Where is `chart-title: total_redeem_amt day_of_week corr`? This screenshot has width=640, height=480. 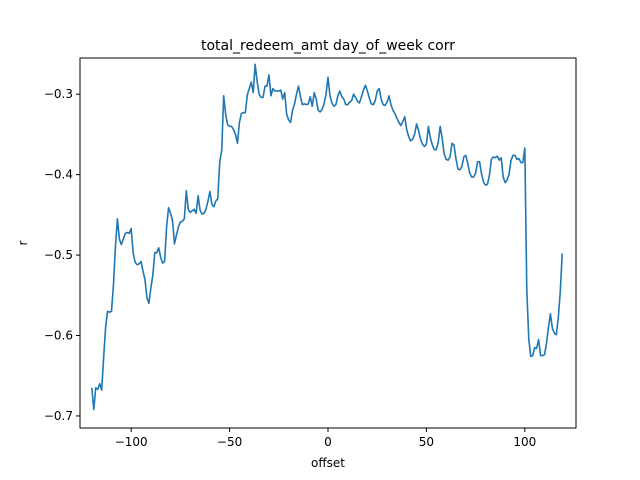
chart-title: total_redeem_amt day_of_week corr is located at coordinates (328, 46).